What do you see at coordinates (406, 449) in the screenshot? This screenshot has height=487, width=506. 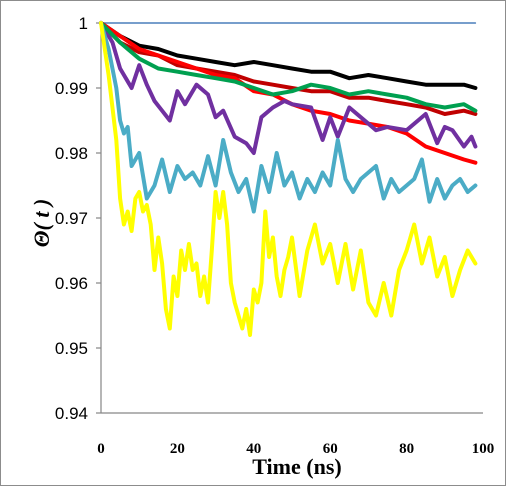 I see `x-tick-label: 80` at bounding box center [406, 449].